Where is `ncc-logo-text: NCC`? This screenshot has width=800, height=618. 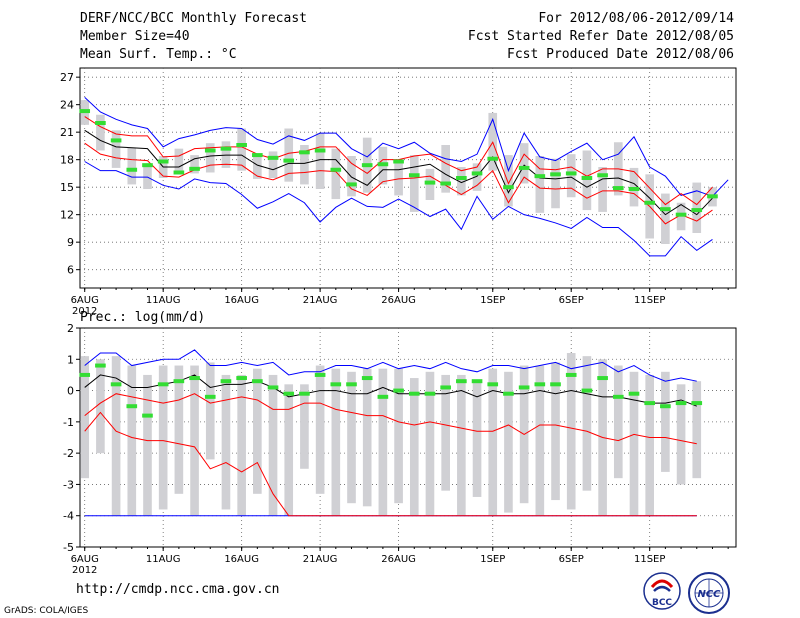
ncc-logo-text: NCC is located at coordinates (709, 594).